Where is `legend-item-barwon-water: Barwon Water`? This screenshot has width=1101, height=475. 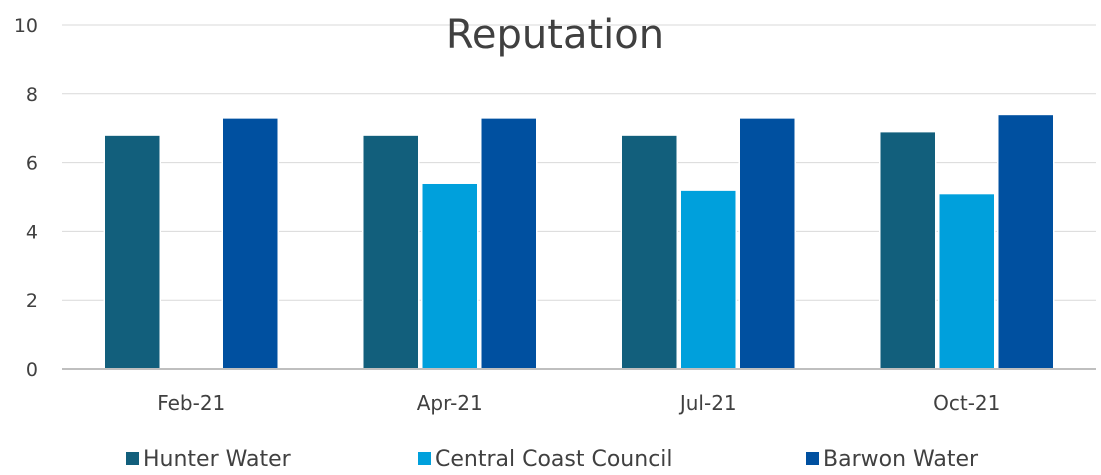 legend-item-barwon-water: Barwon Water is located at coordinates (892, 459).